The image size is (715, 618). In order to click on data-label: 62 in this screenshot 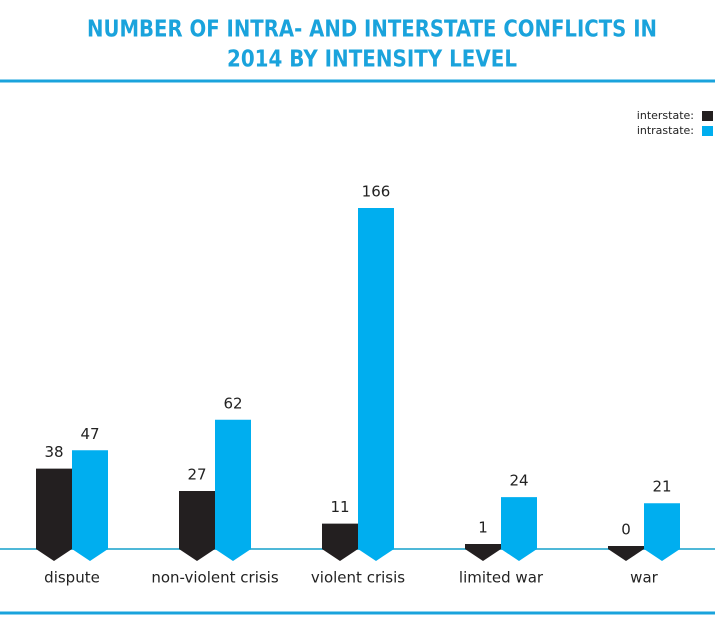, I will do `click(232, 403)`.